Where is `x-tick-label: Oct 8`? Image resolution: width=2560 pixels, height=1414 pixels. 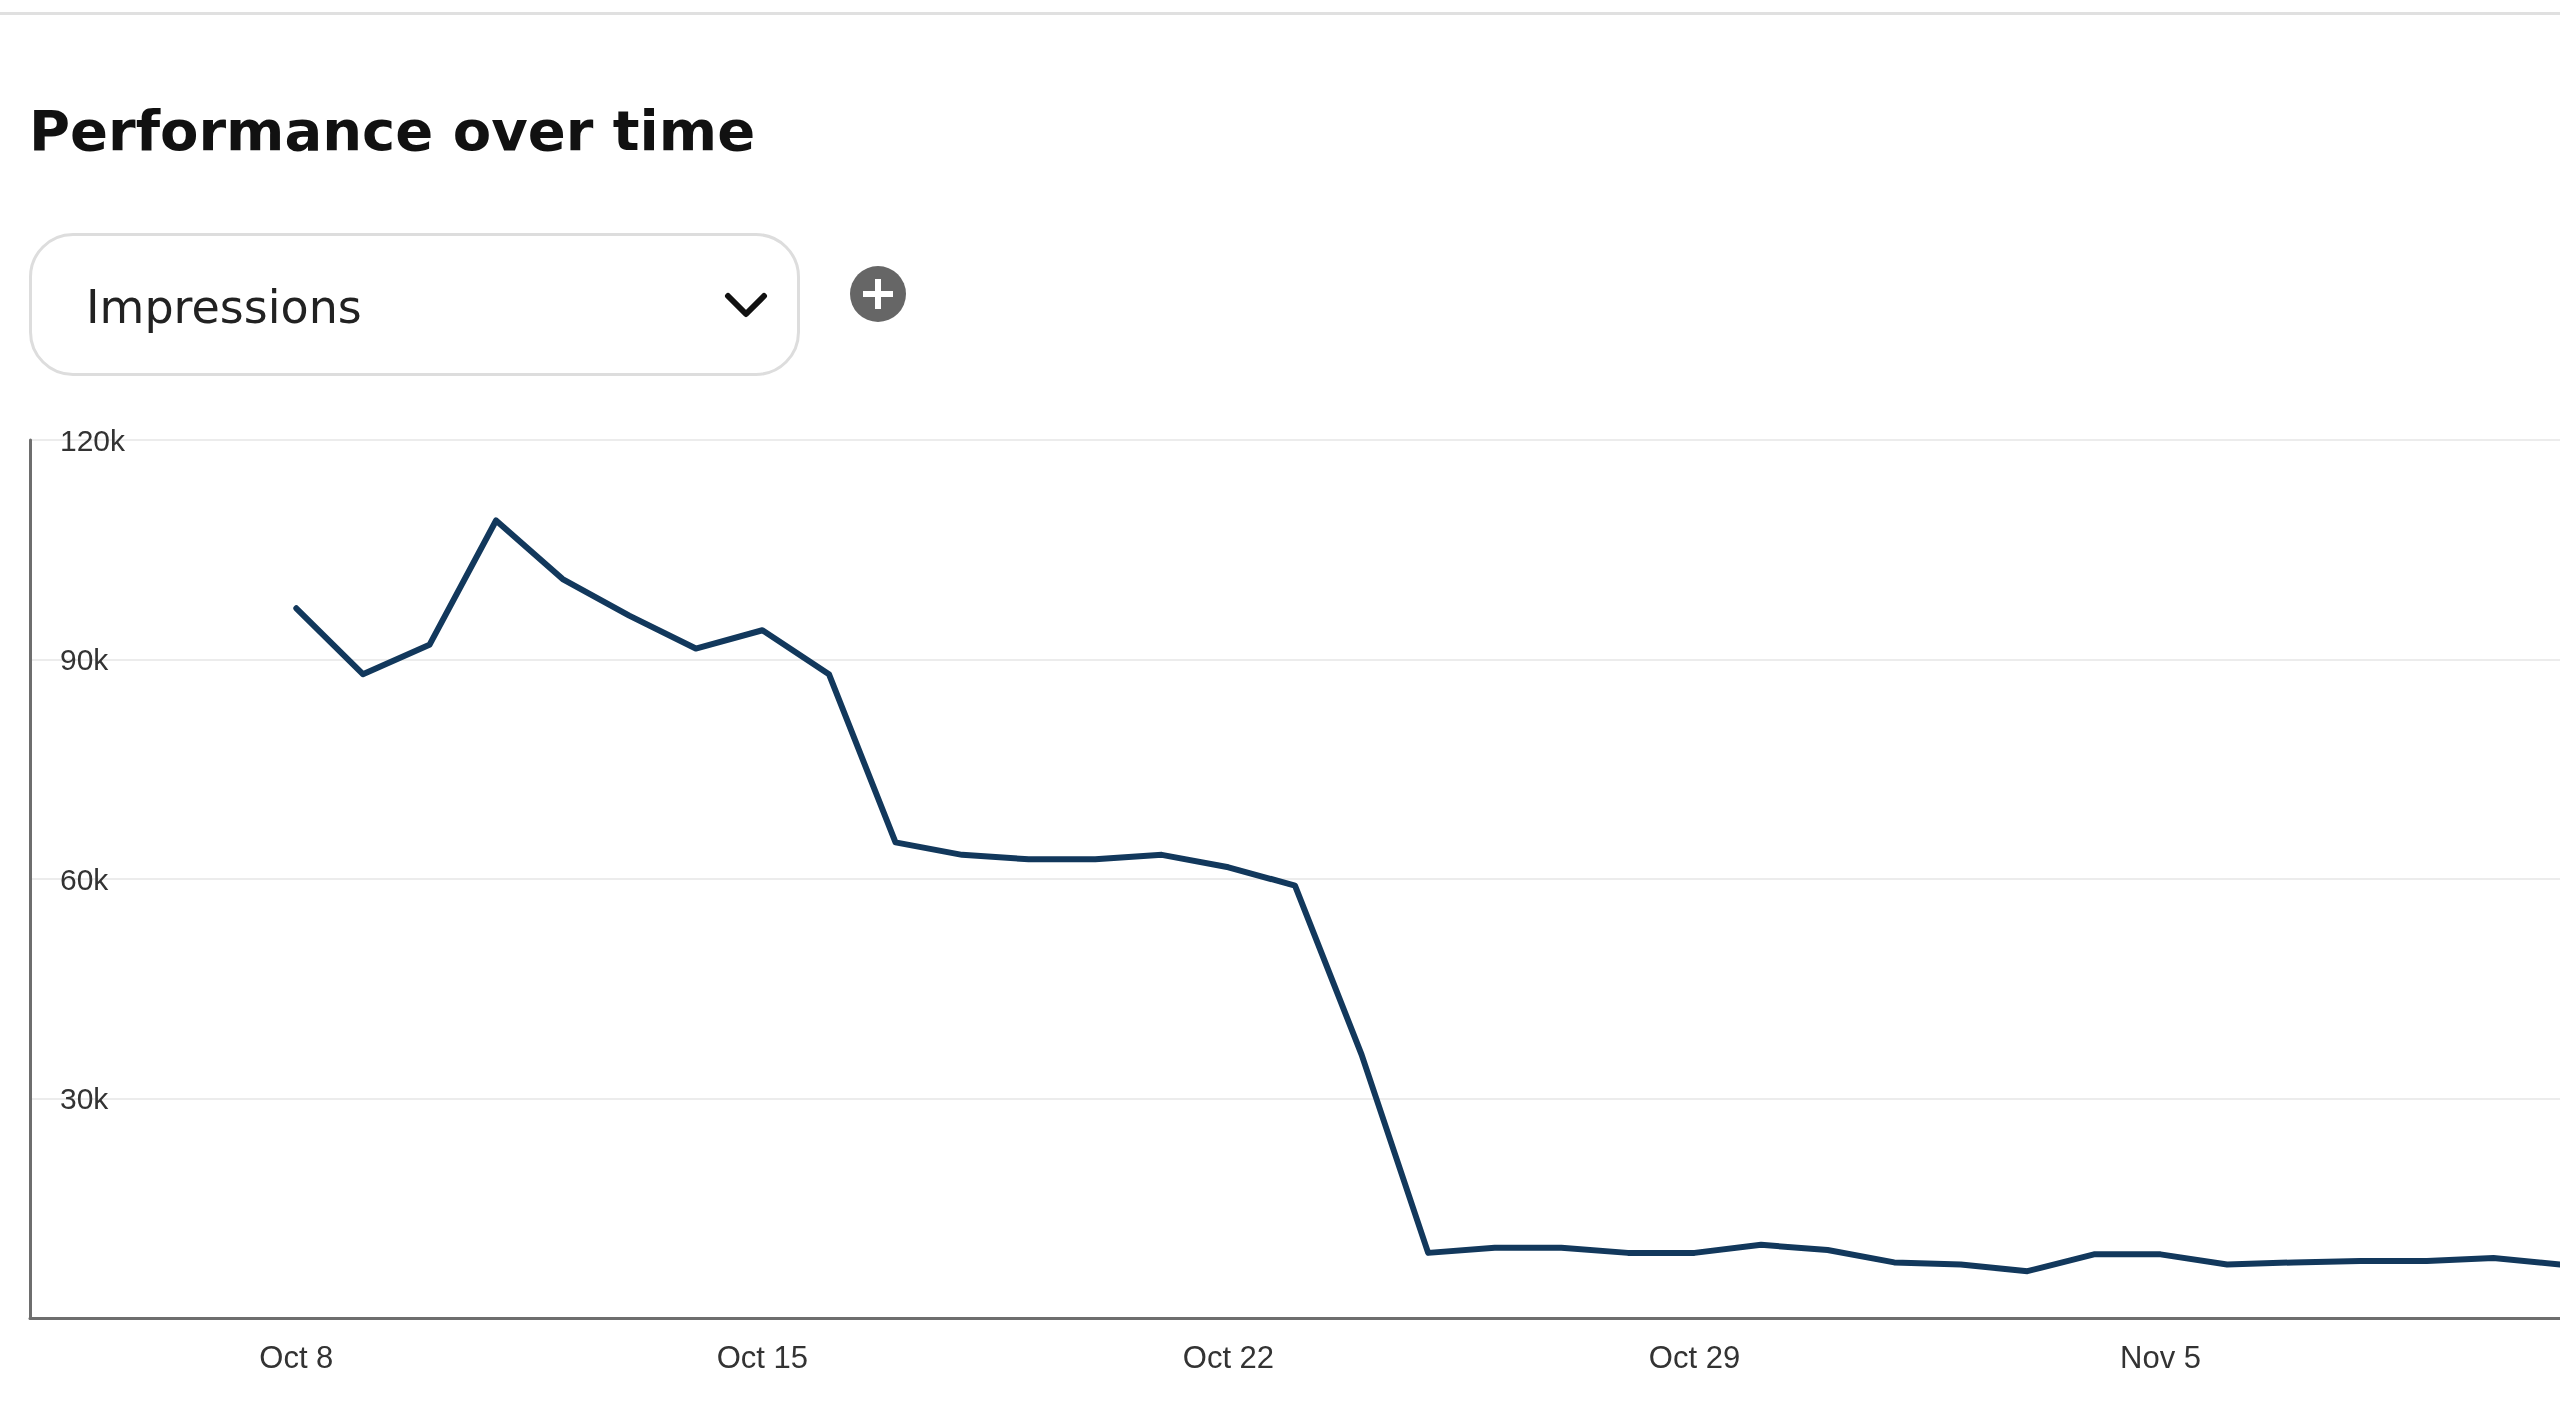
x-tick-label: Oct 8 is located at coordinates (296, 1357).